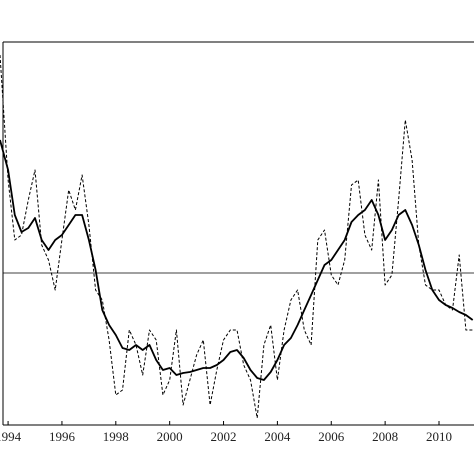  I want to click on x-tick-label: 1994, so click(11, 436).